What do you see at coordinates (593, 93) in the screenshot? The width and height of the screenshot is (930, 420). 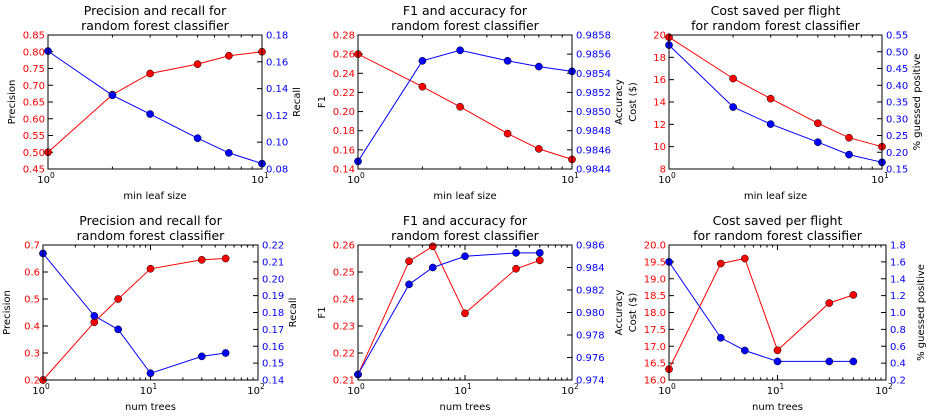 I see `right-y-tick-label: 0.9852` at bounding box center [593, 93].